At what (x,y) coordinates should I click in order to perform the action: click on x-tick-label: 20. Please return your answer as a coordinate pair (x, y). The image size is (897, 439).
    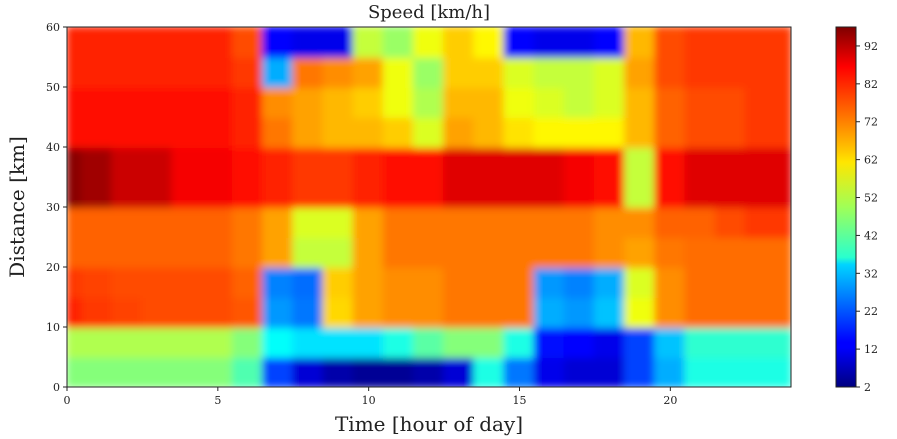
    Looking at the image, I should click on (670, 400).